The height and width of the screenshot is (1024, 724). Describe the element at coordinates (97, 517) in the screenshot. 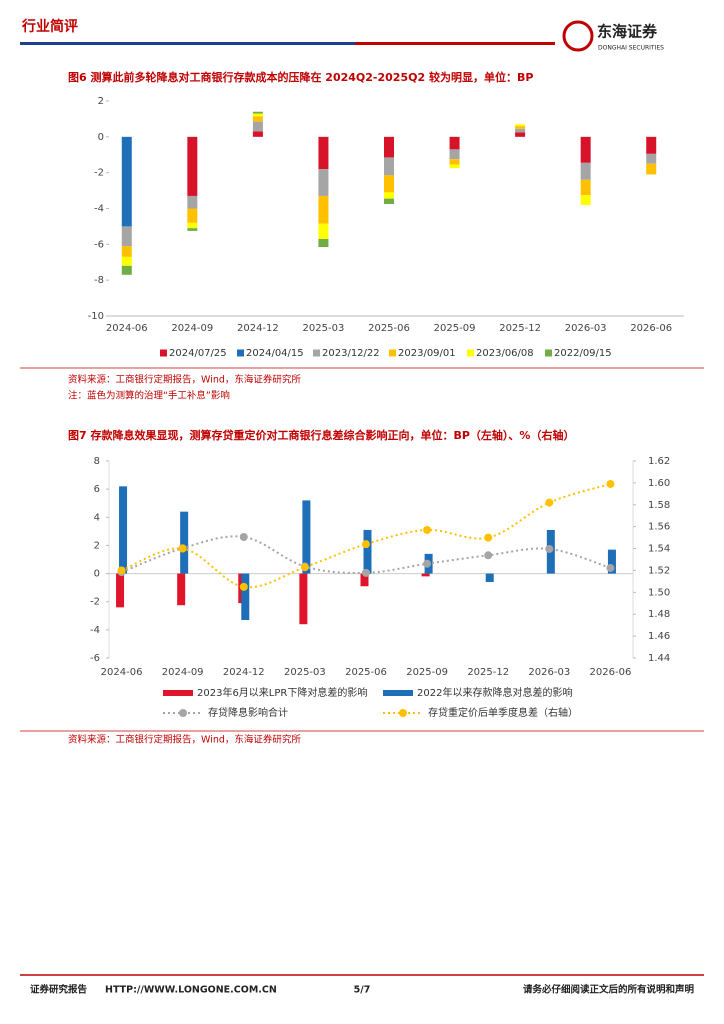

I see `y-tick-label: 4` at that location.